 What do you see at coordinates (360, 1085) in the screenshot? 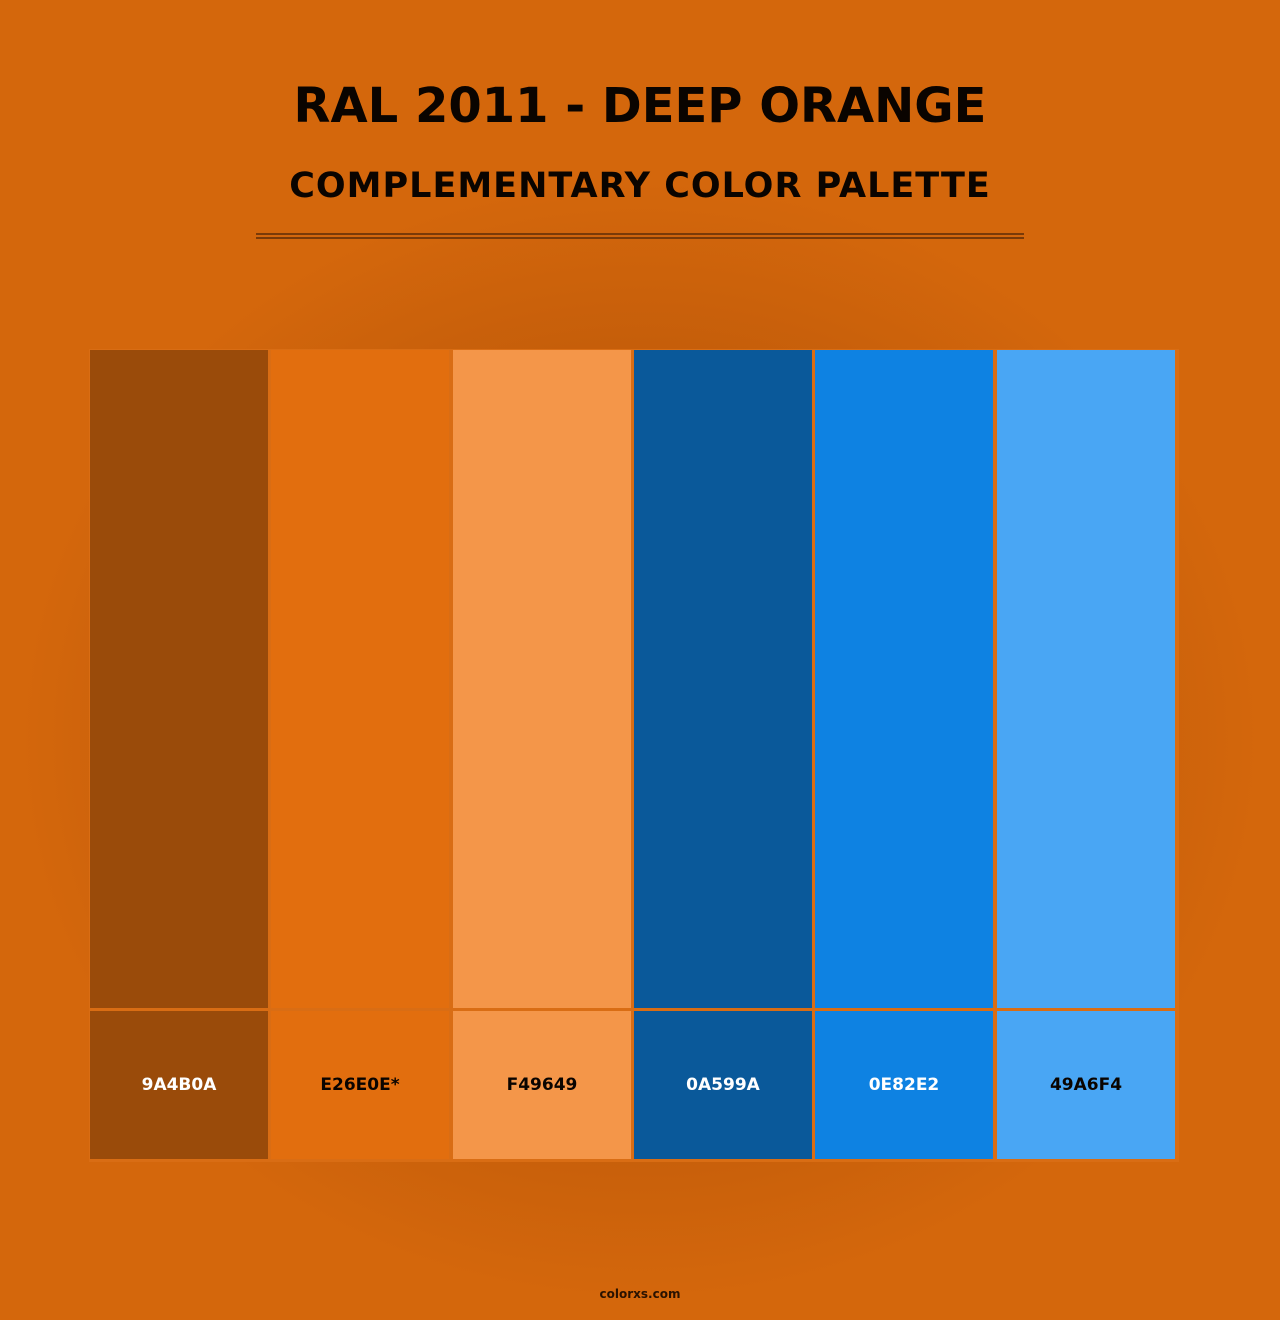
I see `hex-label-2: E26E0E*` at bounding box center [360, 1085].